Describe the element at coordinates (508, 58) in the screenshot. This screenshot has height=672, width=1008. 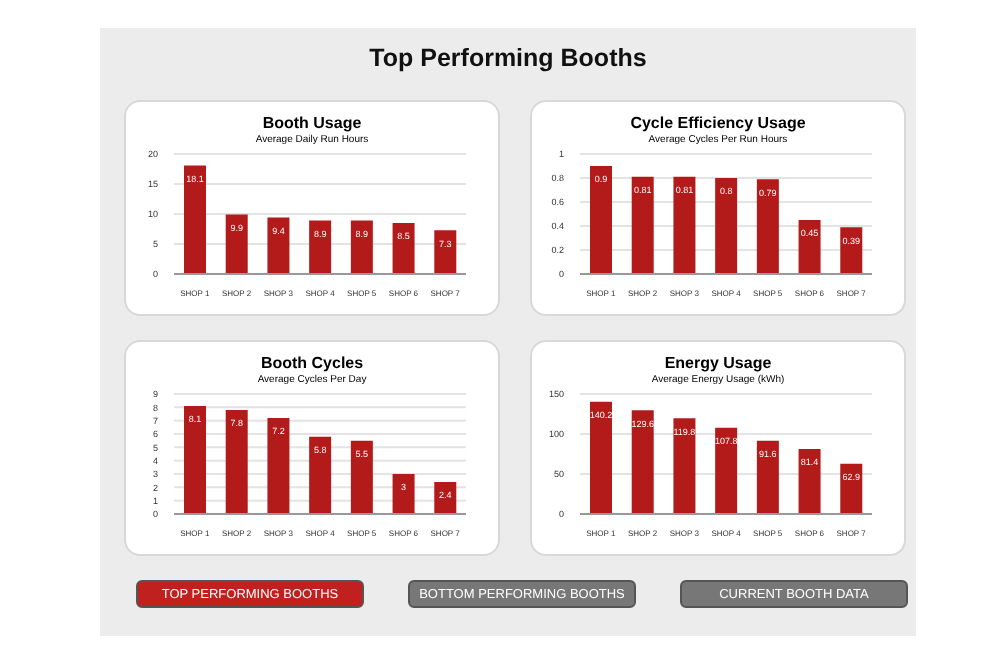
I see `text: Top Performing Booths` at that location.